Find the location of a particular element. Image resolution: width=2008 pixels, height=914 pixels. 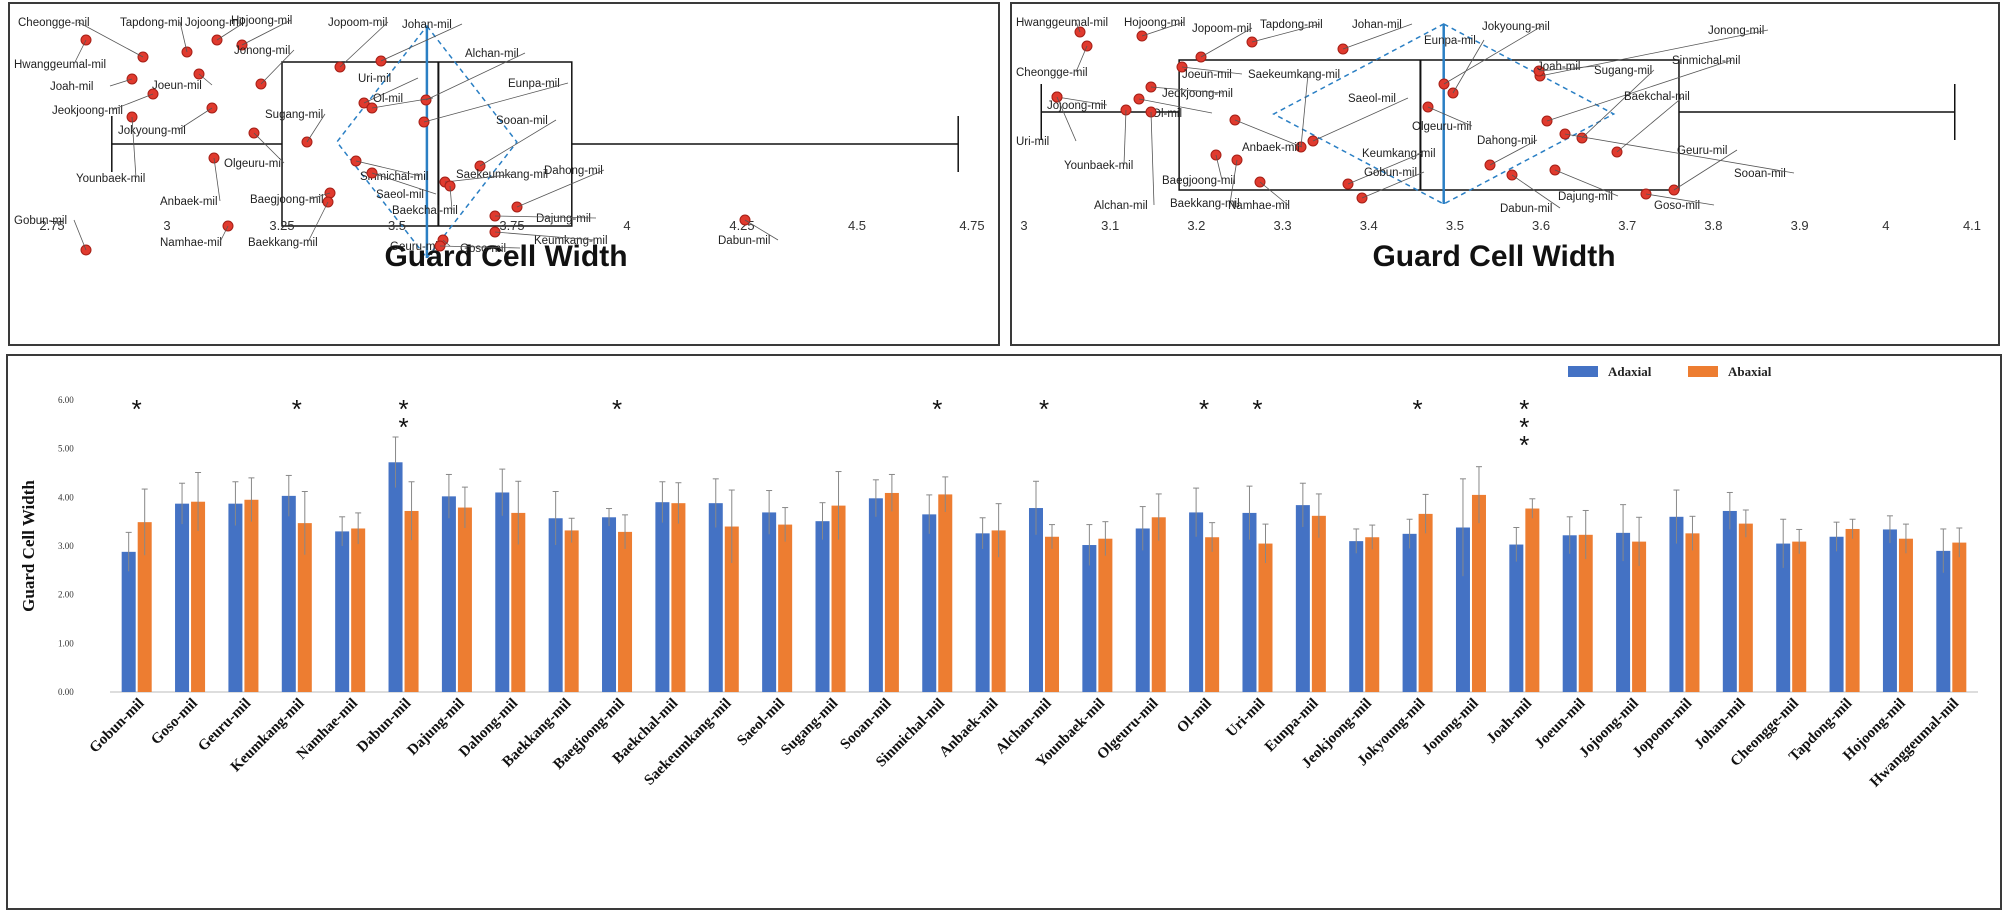

x-tick-label: 2.75 is located at coordinates (51, 225).